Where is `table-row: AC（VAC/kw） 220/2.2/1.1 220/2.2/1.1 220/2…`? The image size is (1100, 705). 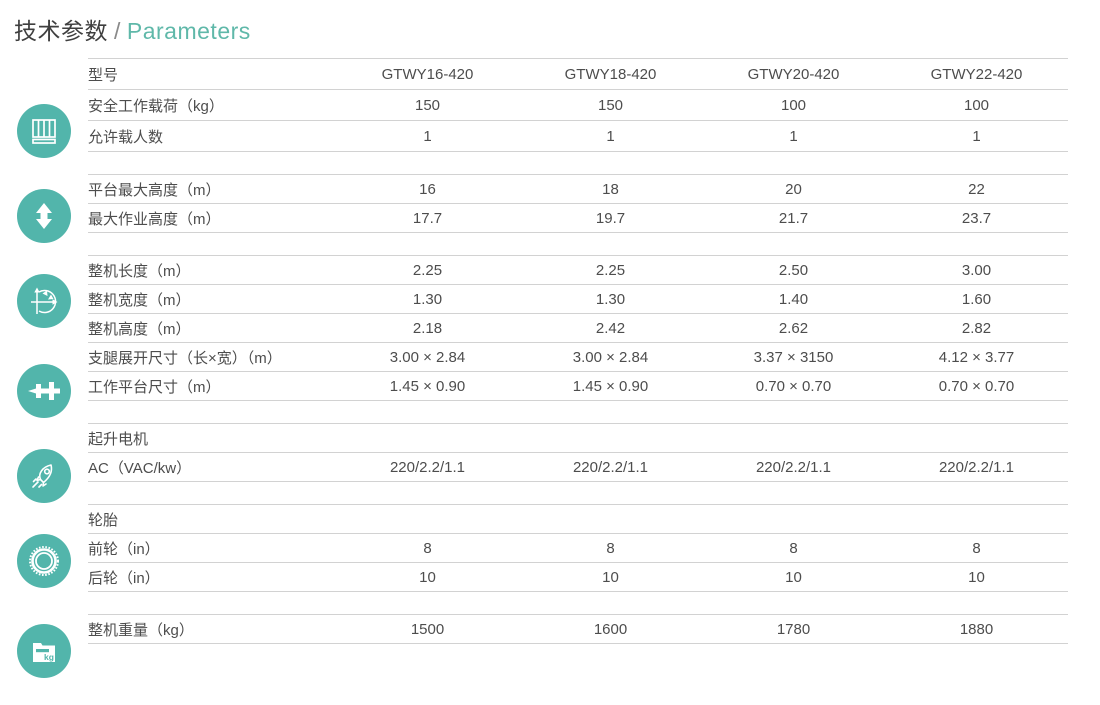
table-row: AC（VAC/kw） 220/2.2/1.1 220/2.2/1.1 220/2… is located at coordinates (578, 467).